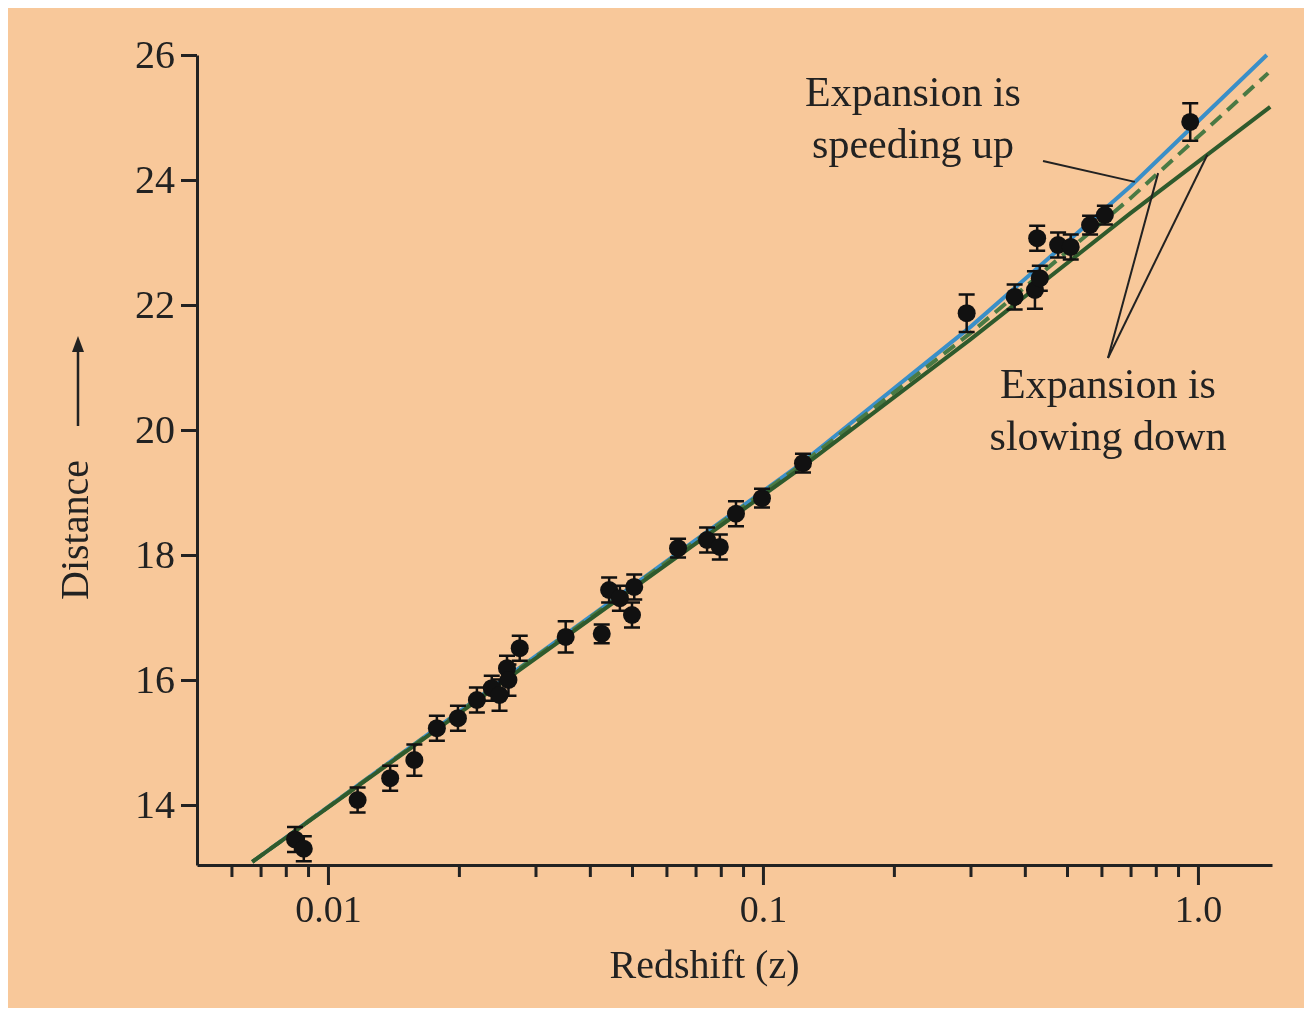 The width and height of the screenshot is (1312, 1015). What do you see at coordinates (155, 430) in the screenshot?
I see `y-tick-label: 20` at bounding box center [155, 430].